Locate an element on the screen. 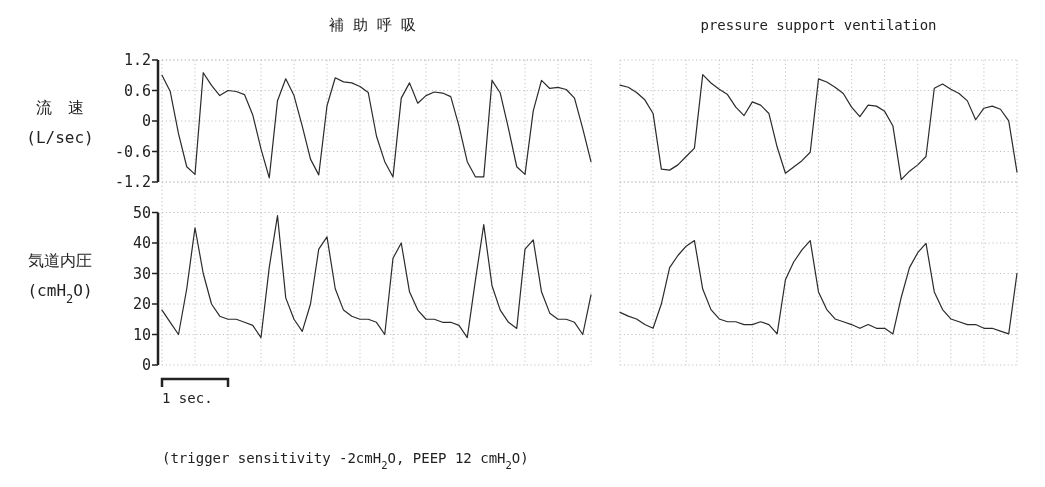 The image size is (1045, 487). y-axis-title: 流 速 (L/sec) is located at coordinates (60, 122).